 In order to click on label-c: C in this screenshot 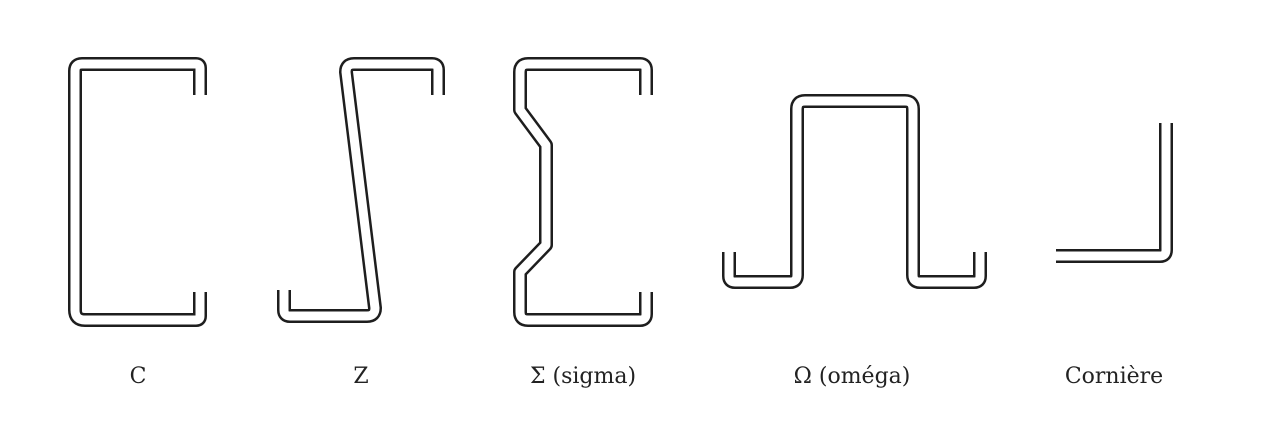, I will do `click(138, 376)`.